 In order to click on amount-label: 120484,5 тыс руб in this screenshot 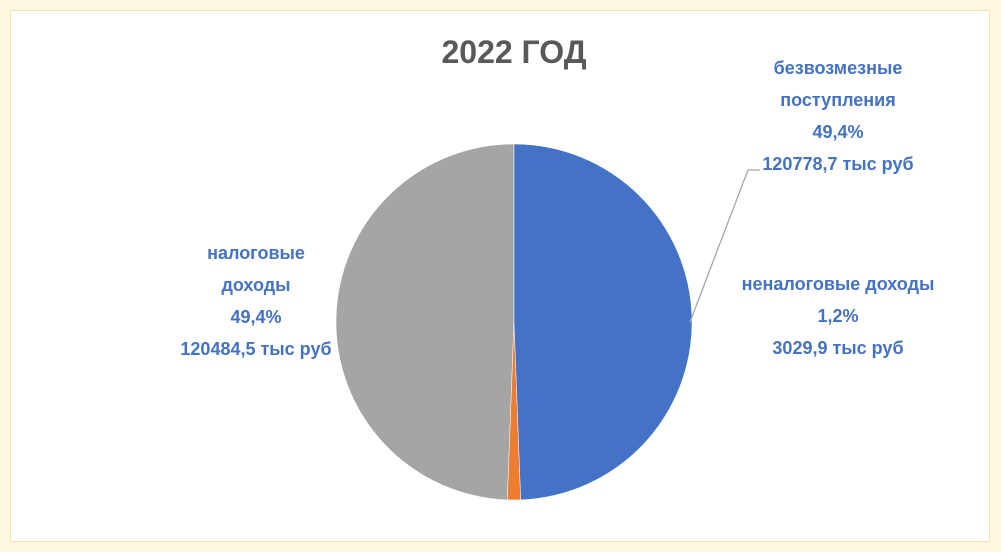, I will do `click(256, 349)`.